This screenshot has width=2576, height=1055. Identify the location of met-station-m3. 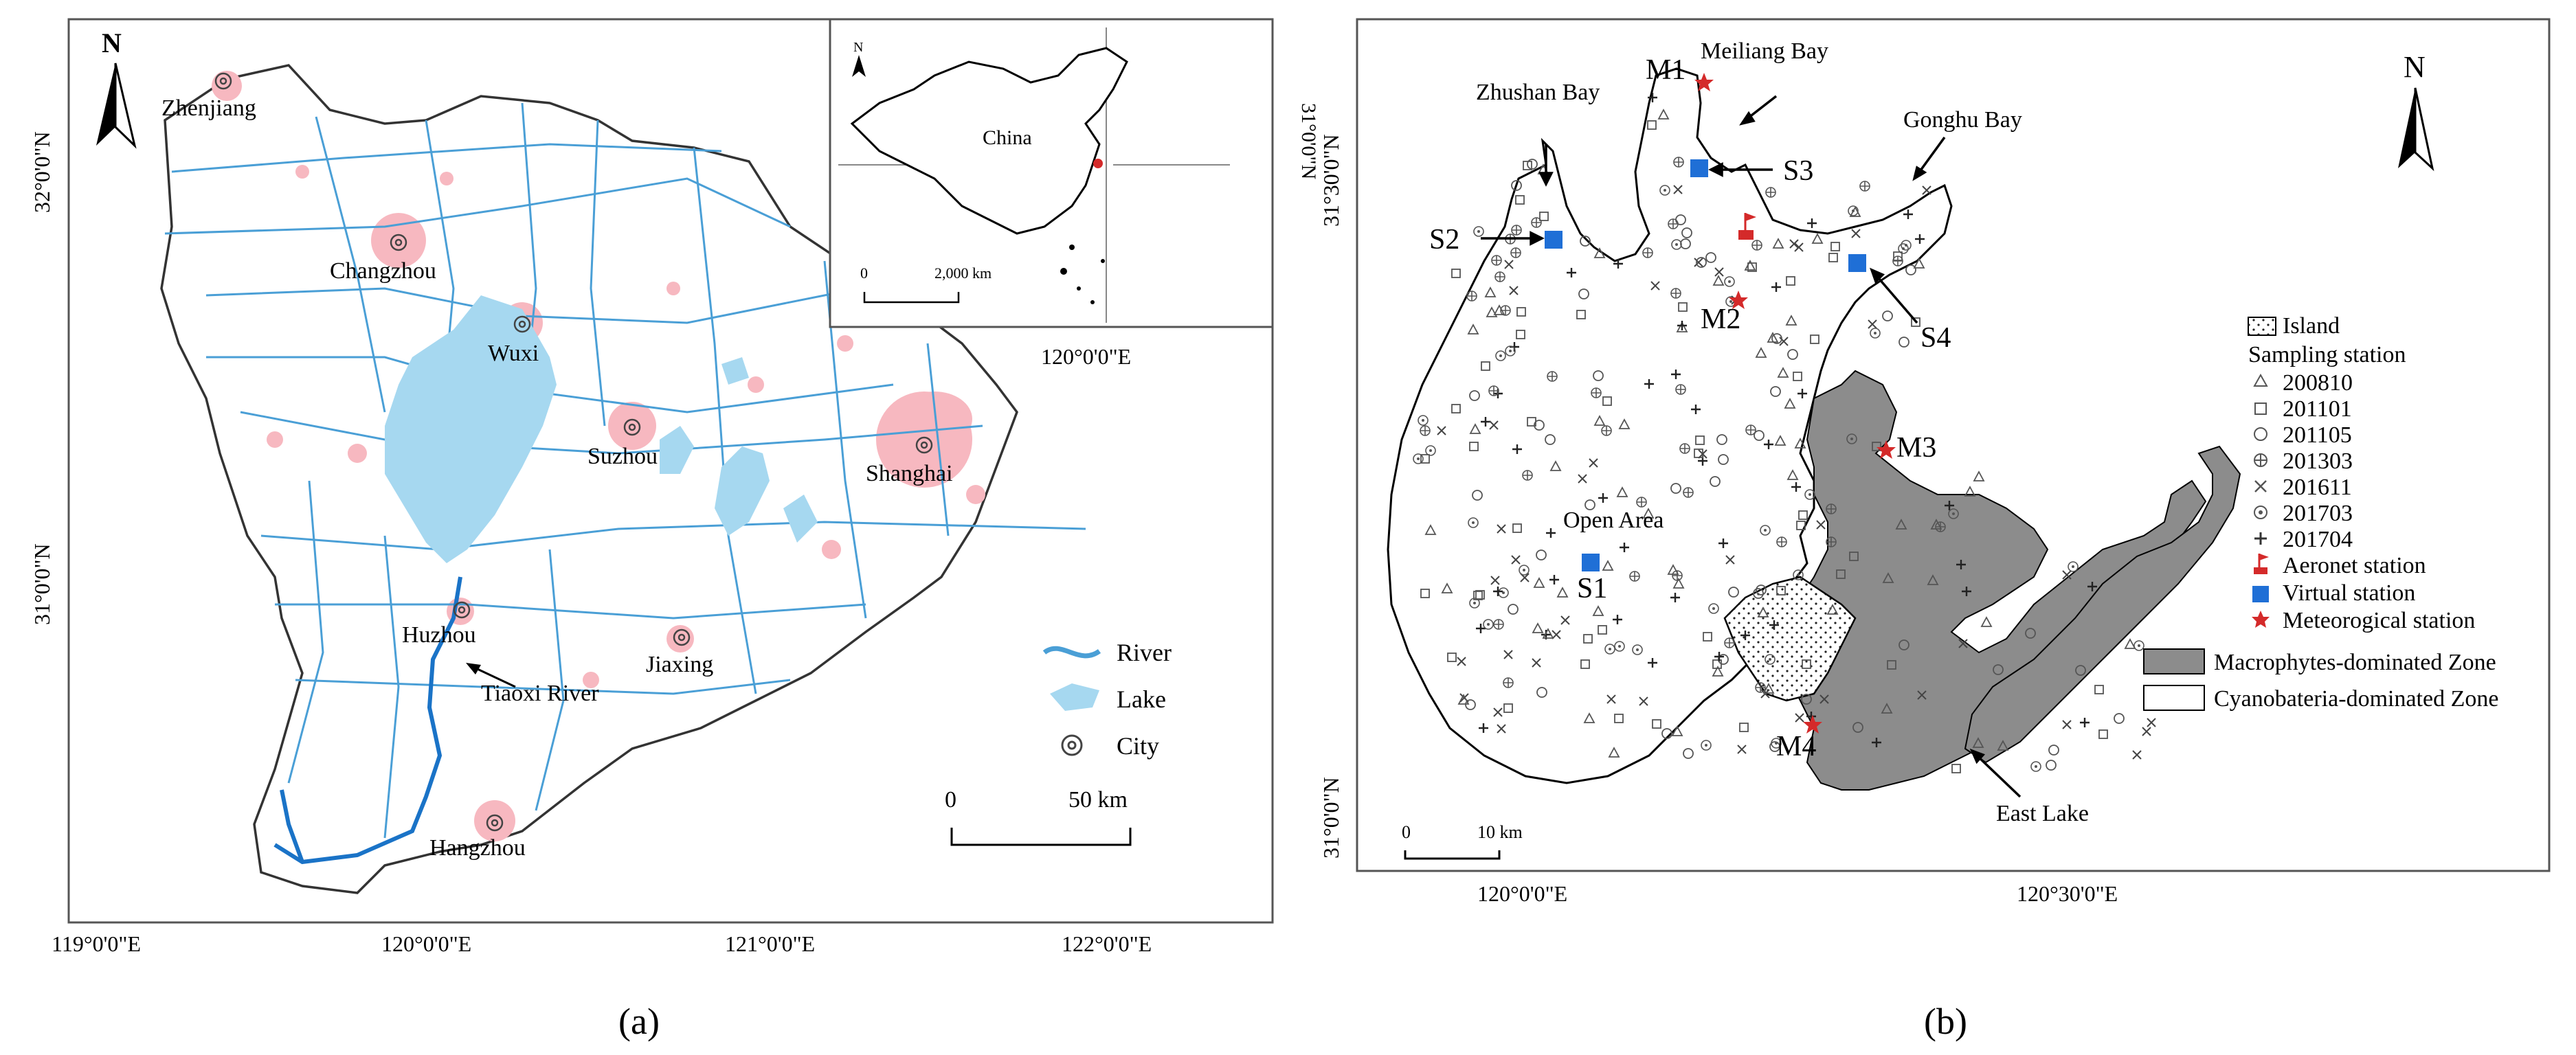
(1886, 449).